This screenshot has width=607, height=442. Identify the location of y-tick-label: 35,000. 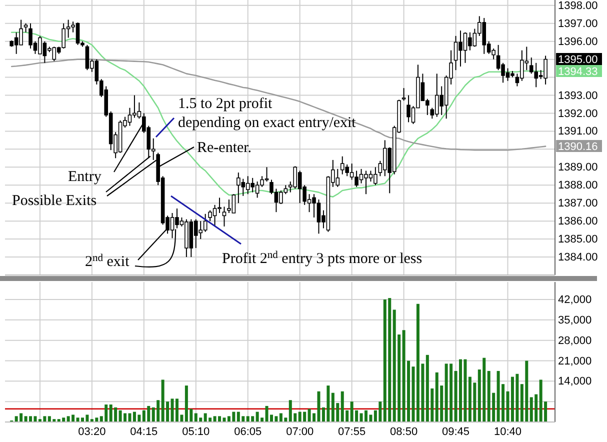
(575, 320).